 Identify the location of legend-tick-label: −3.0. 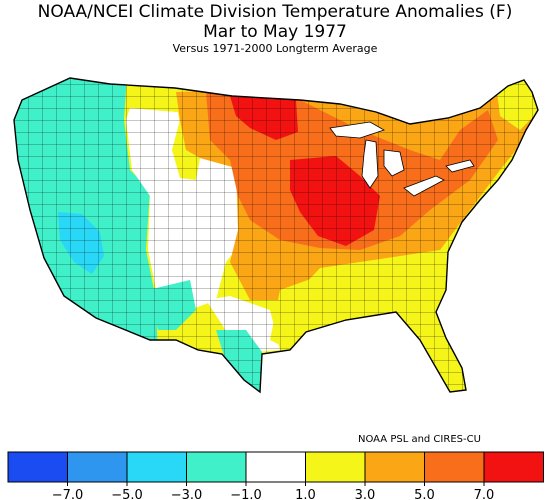
(187, 494).